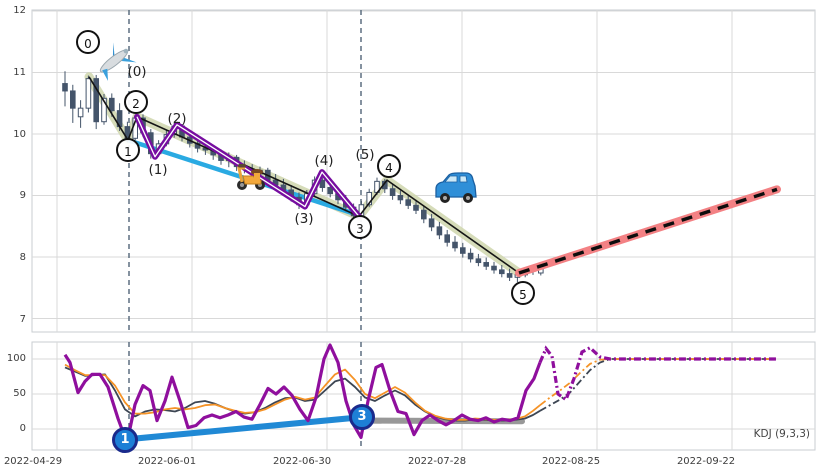 This screenshot has height=474, width=819. What do you see at coordinates (19, 72) in the screenshot?
I see `main-ytick-11: 11` at bounding box center [19, 72].